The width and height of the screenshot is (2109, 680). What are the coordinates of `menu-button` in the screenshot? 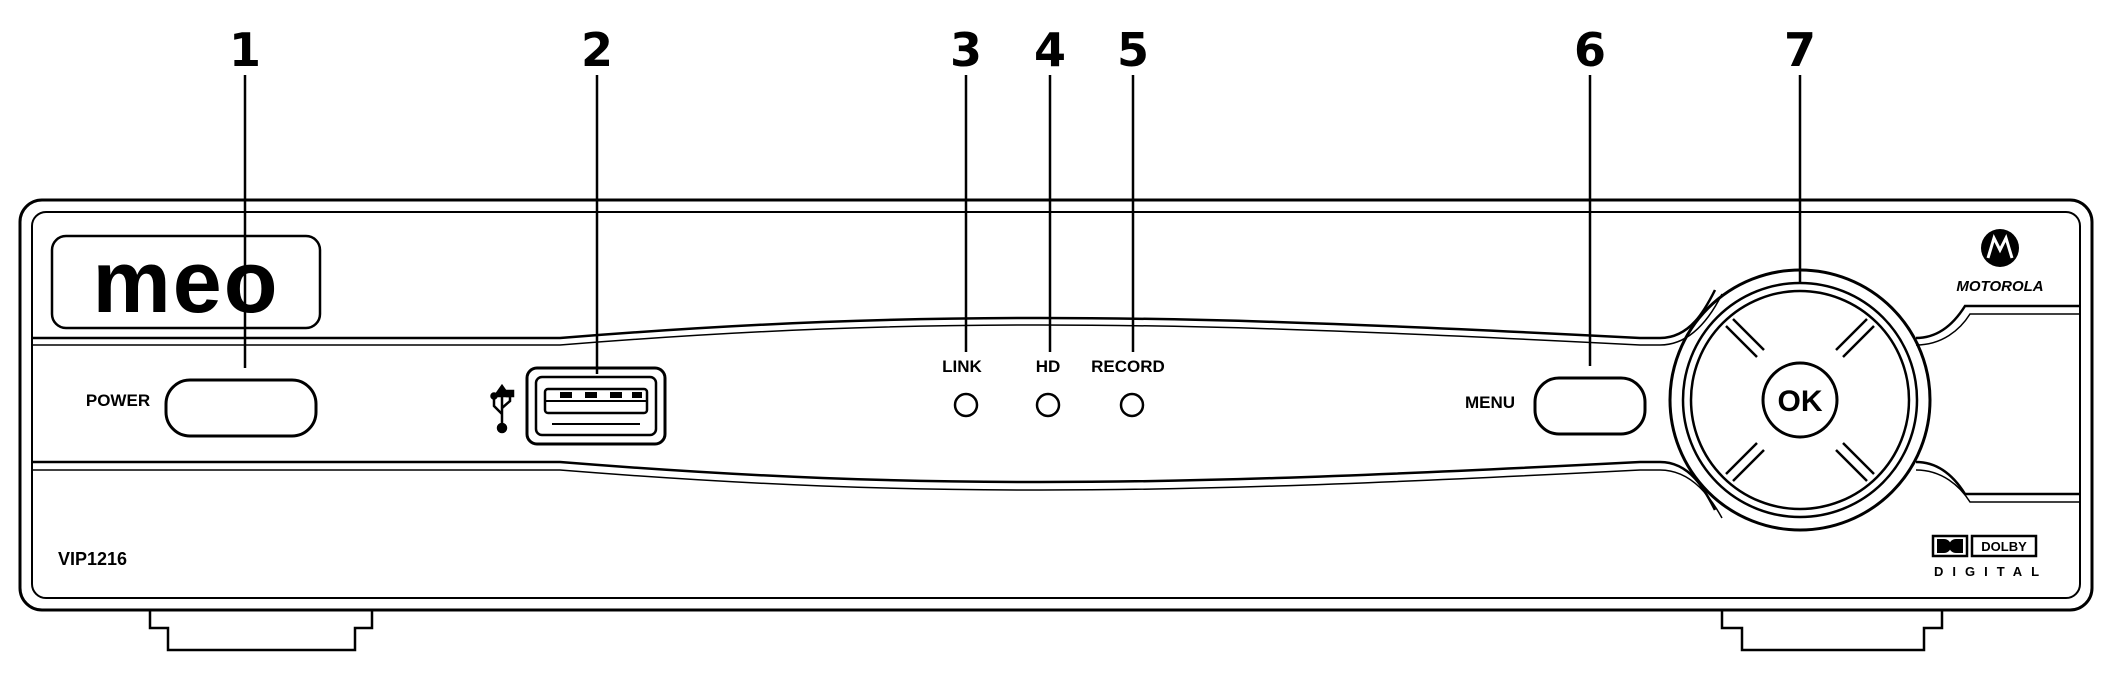 It's located at (1590, 406).